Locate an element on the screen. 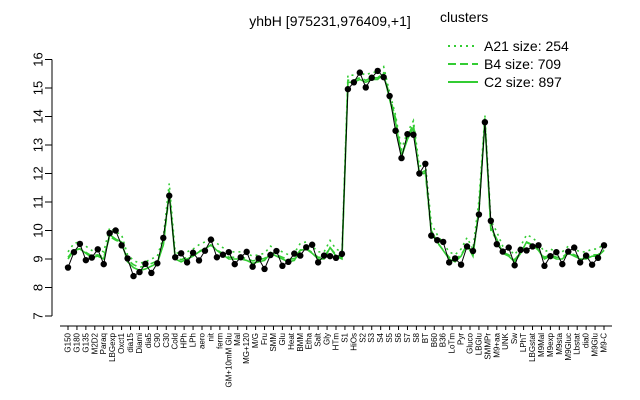 The width and height of the screenshot is (640, 400). x-tick-label: C30 is located at coordinates (166, 339).